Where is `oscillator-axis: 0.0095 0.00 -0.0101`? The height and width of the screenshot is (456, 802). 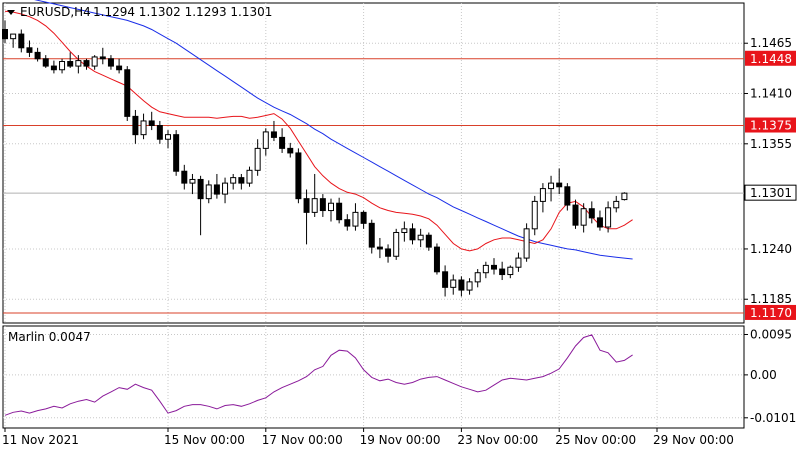
oscillator-axis: 0.0095 0.00 -0.0101 is located at coordinates (770, 376).